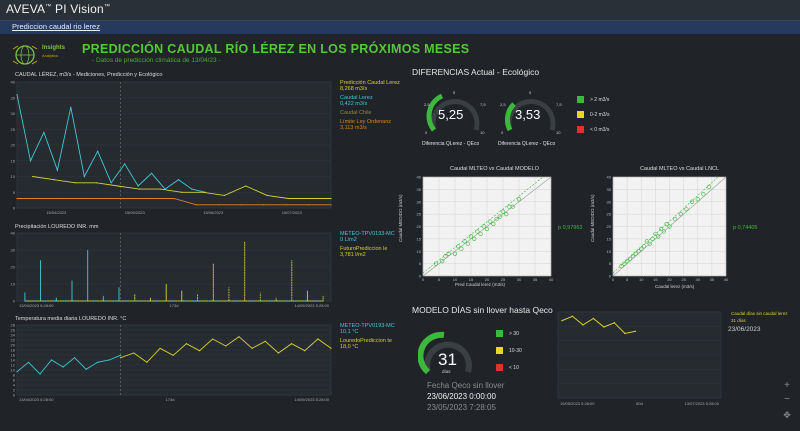 The width and height of the screenshot is (800, 431). I want to click on modelo-legend-red-swatch, so click(499, 367).